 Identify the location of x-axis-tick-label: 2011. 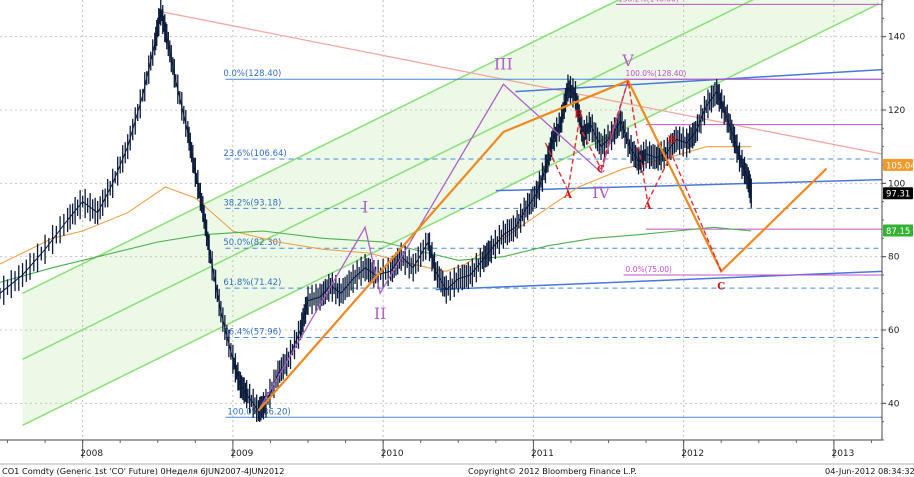
(542, 454).